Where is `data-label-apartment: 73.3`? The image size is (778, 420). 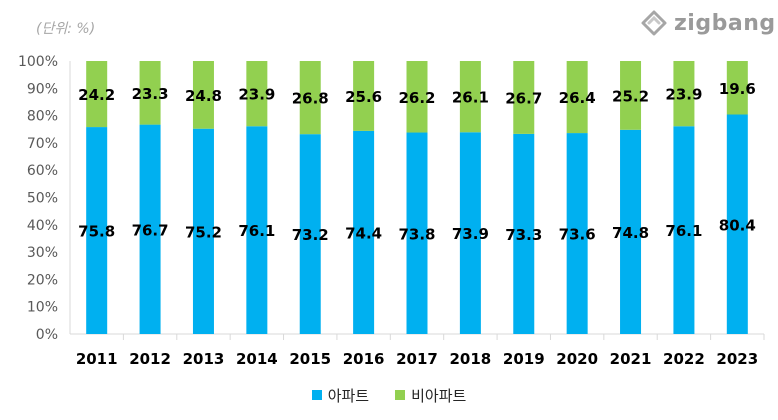 data-label-apartment: 73.3 is located at coordinates (523, 235).